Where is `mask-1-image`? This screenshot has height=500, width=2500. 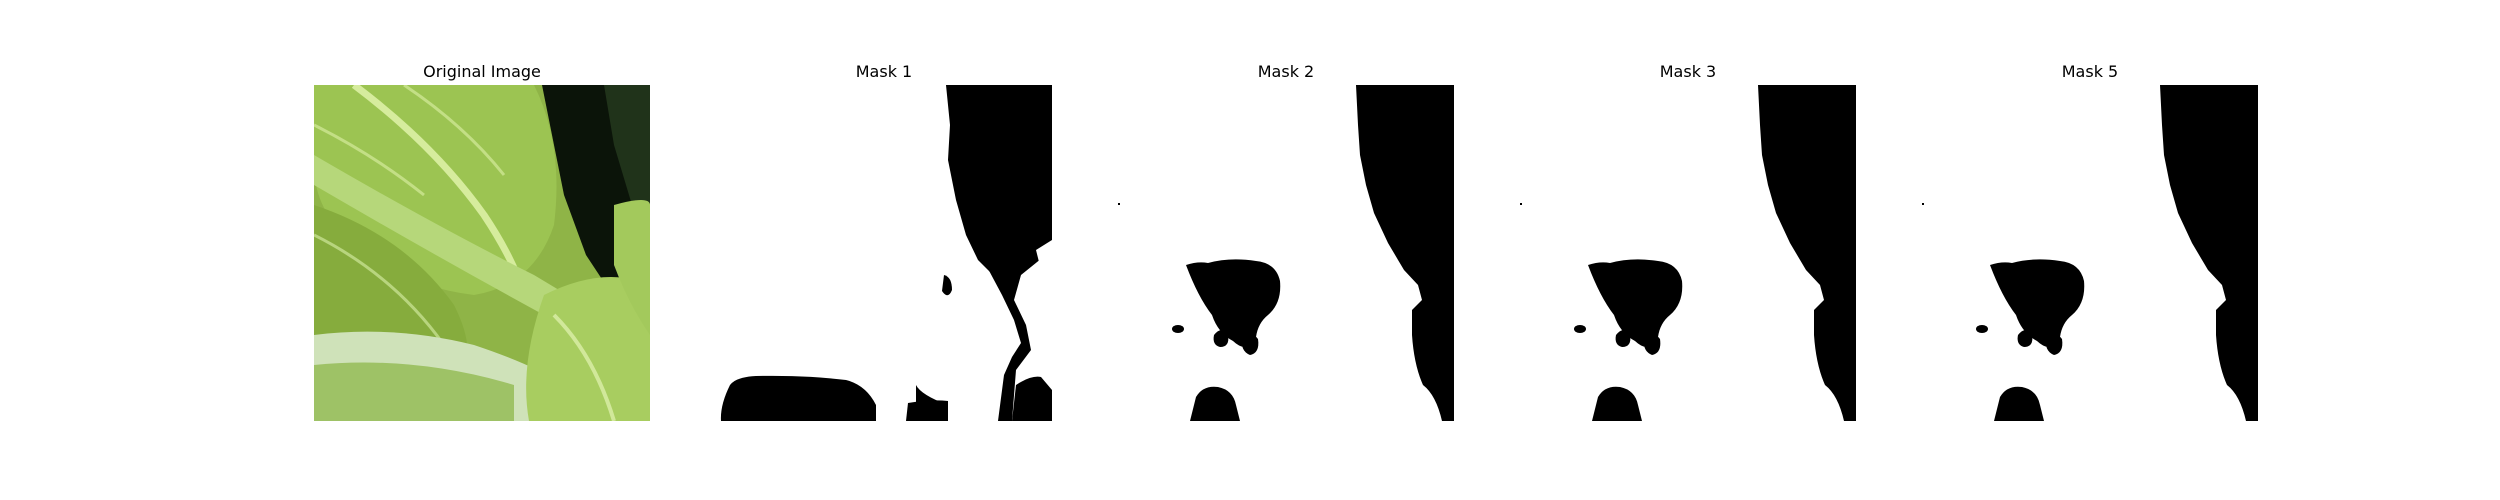
mask-1-image is located at coordinates (884, 253).